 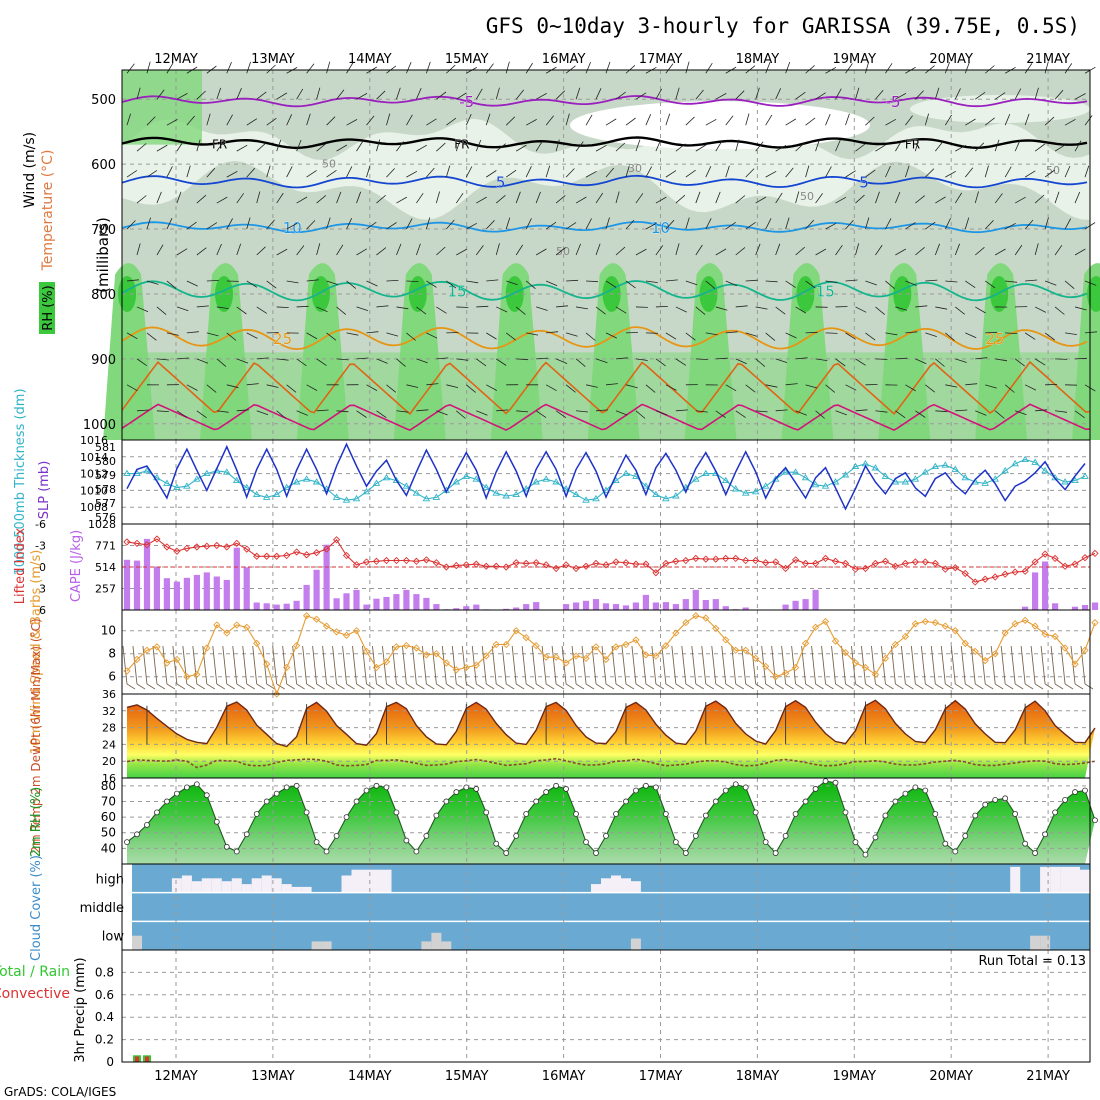 What do you see at coordinates (108, 801) in the screenshot?
I see `rh-tick-label: 70` at bounding box center [108, 801].